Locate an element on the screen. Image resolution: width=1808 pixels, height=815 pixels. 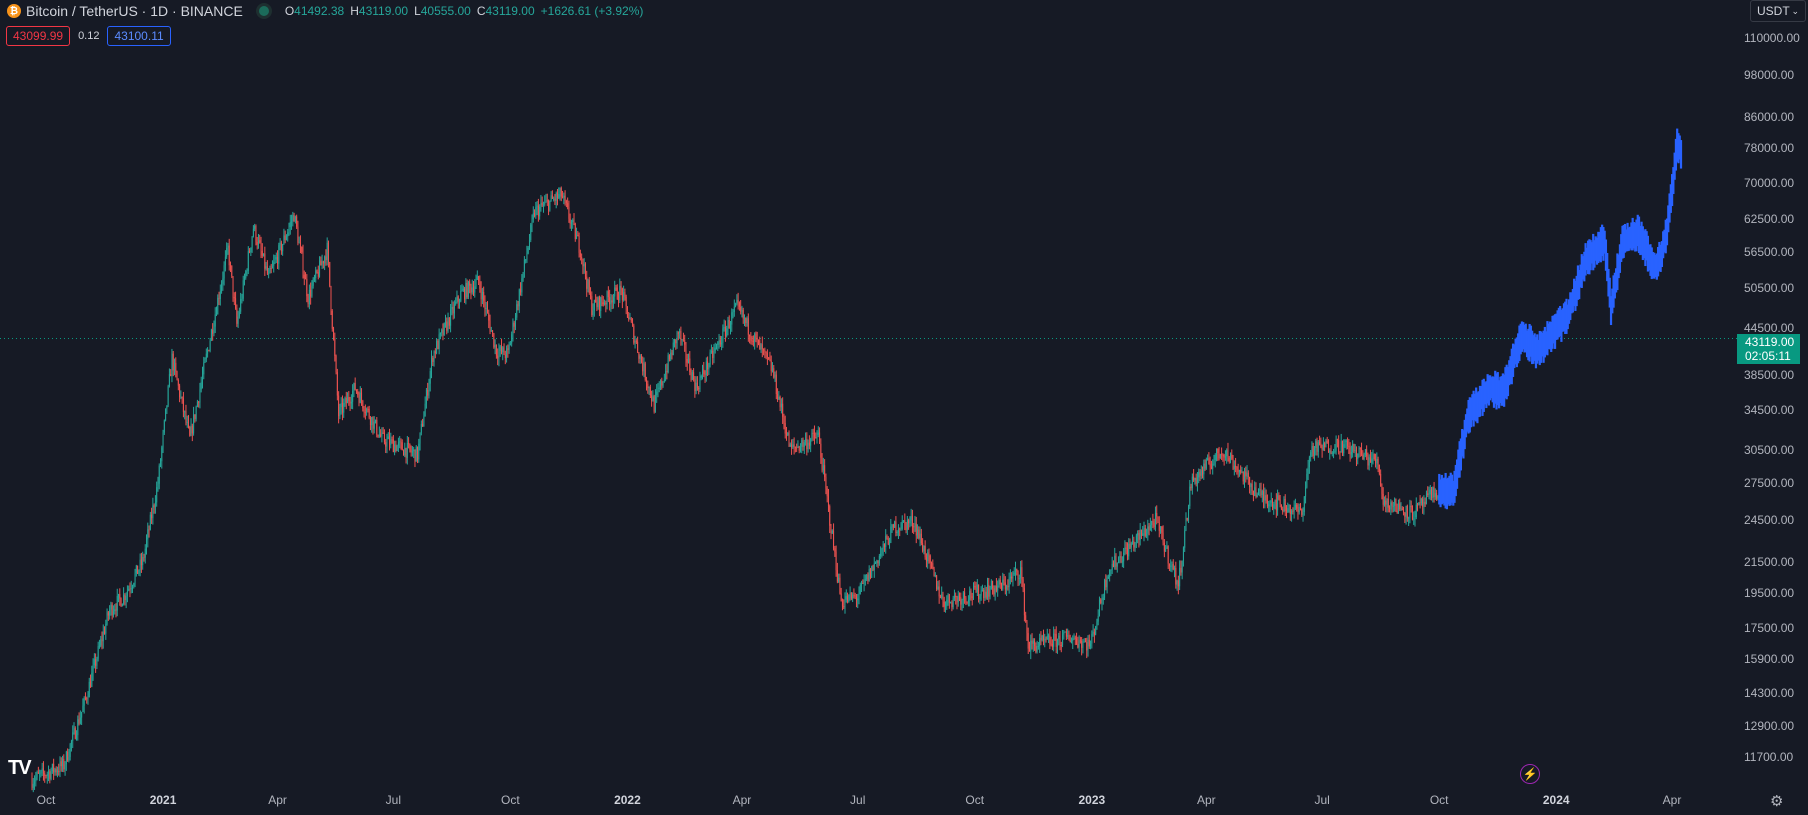
sell-button: 43099.99 is located at coordinates (38, 36).